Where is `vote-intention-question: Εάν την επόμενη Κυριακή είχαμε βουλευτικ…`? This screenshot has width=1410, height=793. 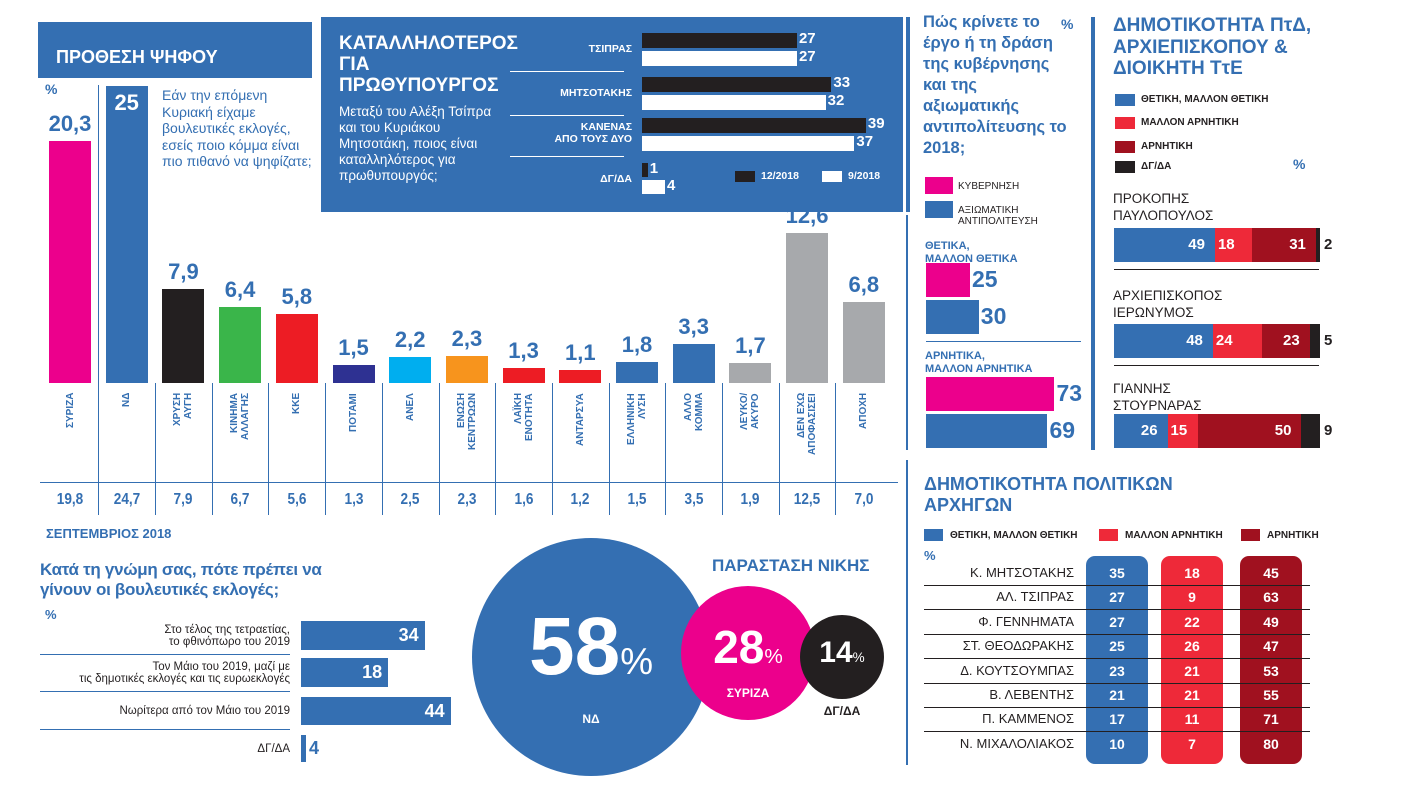
vote-intention-question: Εάν την επόμενη Κυριακή είχαμε βουλευτικ… is located at coordinates (237, 128).